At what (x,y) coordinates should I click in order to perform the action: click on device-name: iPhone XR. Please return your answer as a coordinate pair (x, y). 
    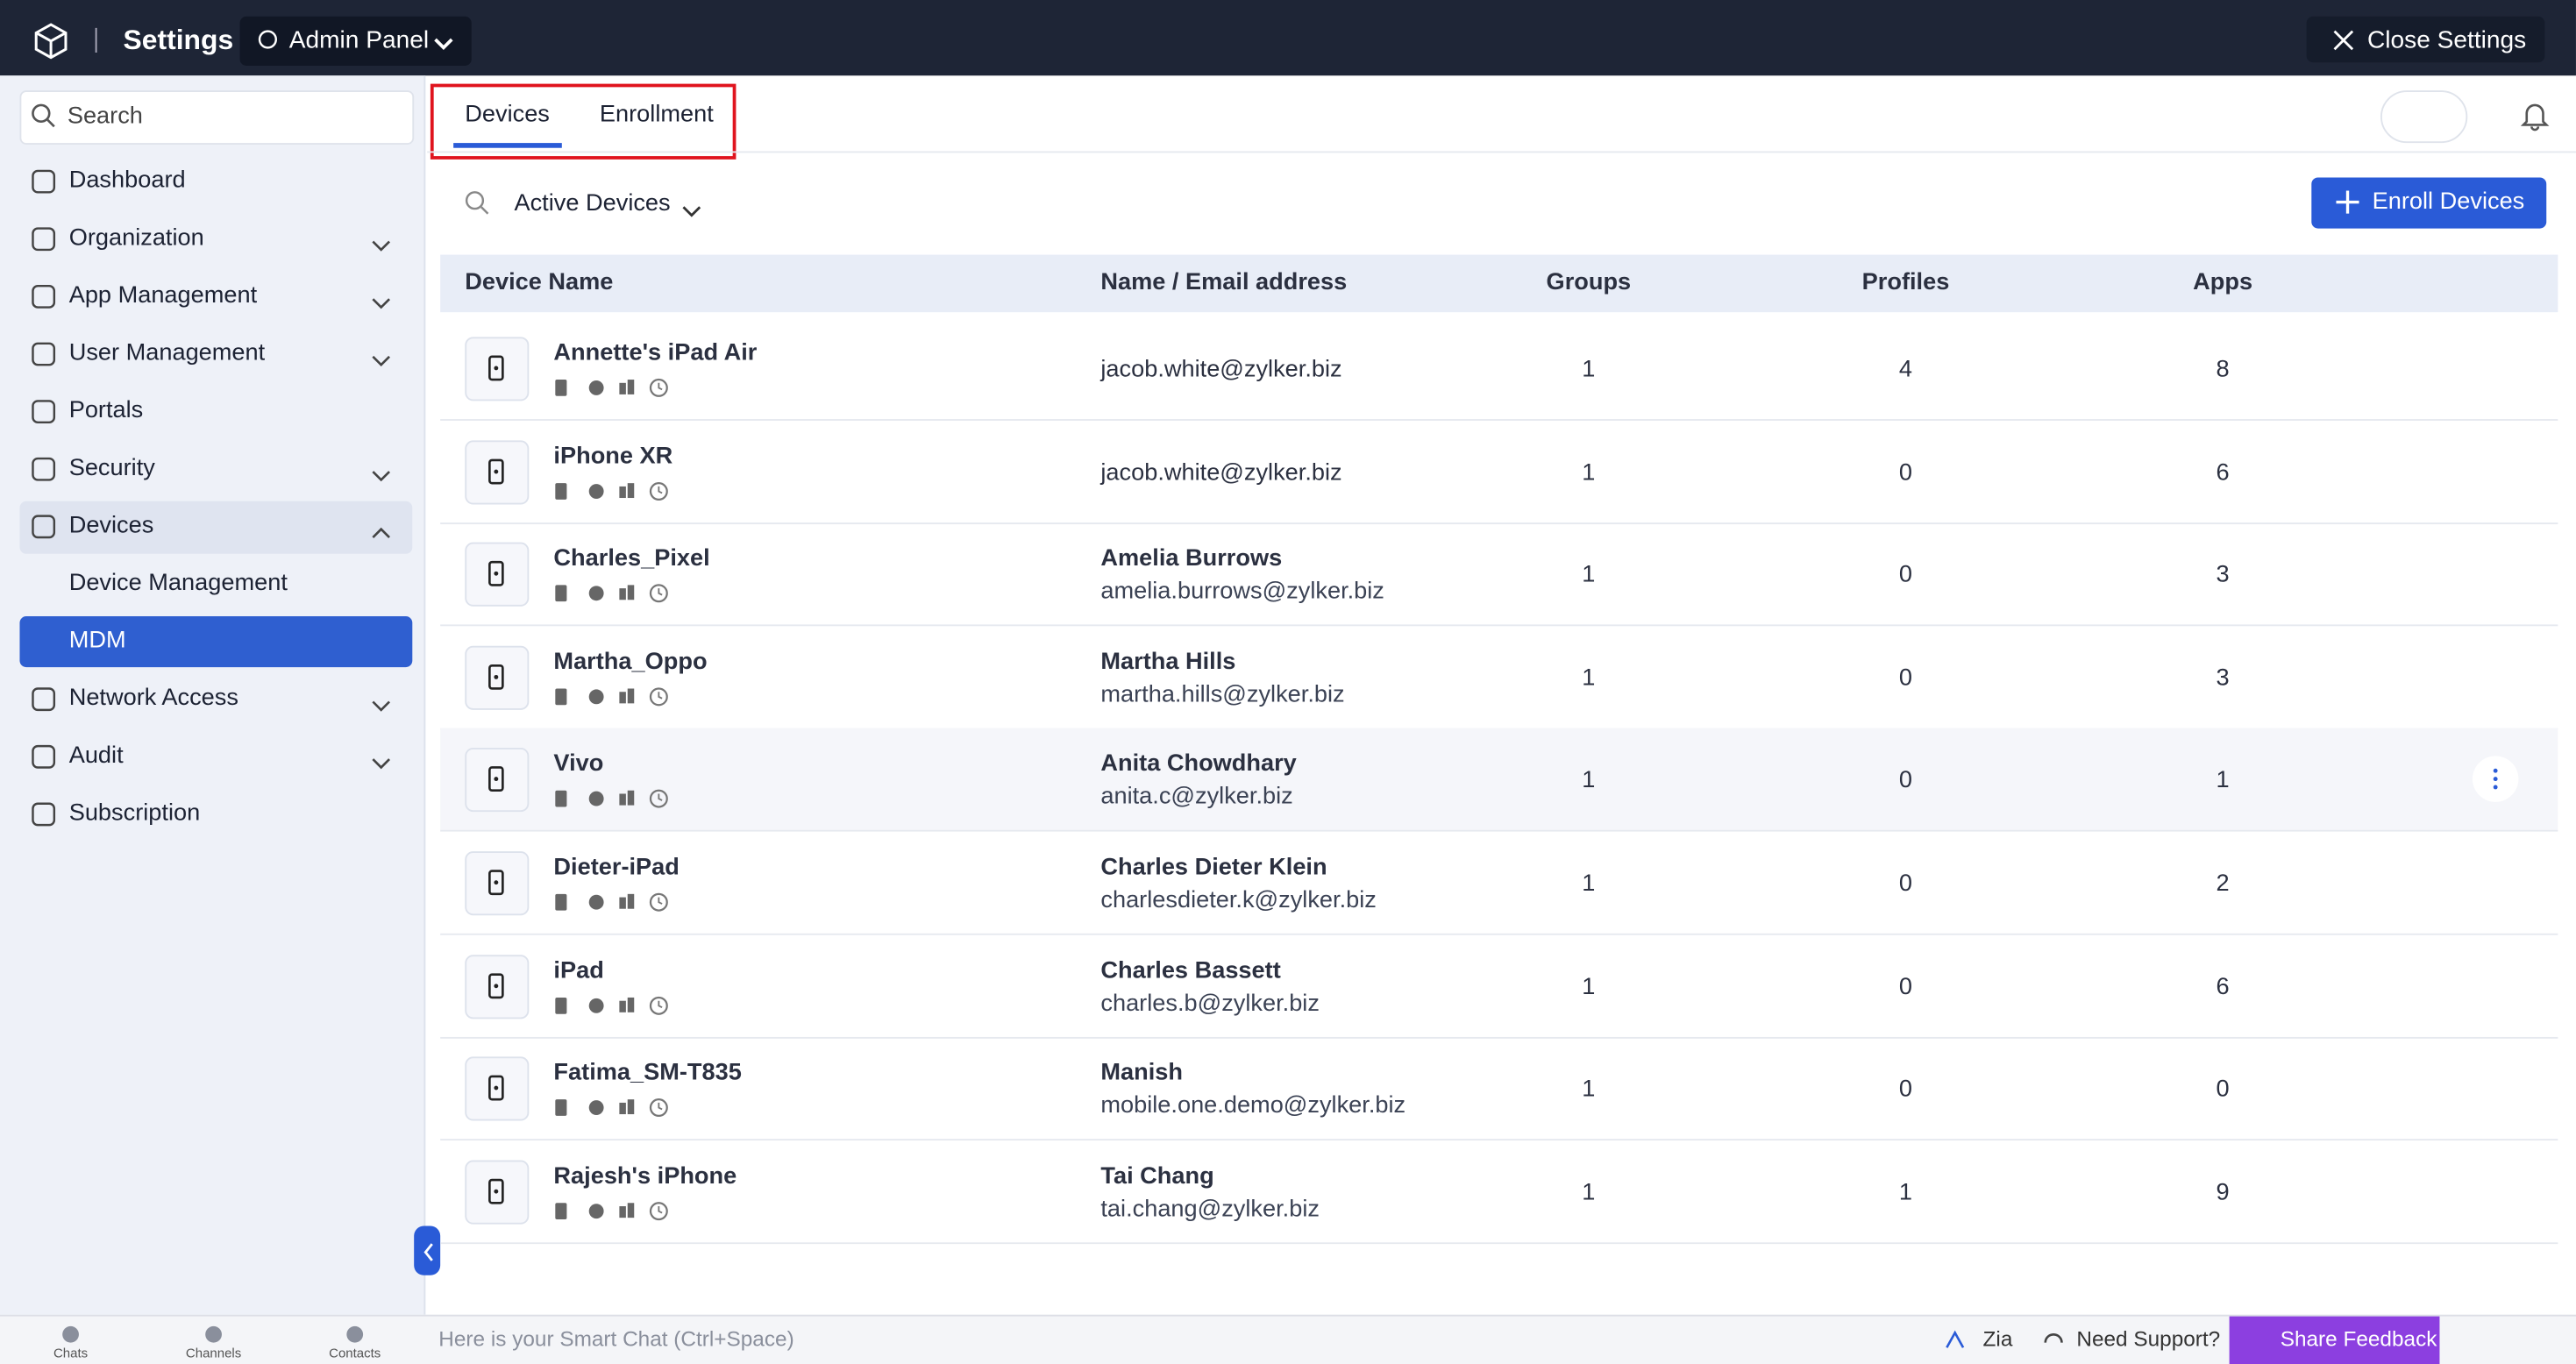
    Looking at the image, I should click on (613, 456).